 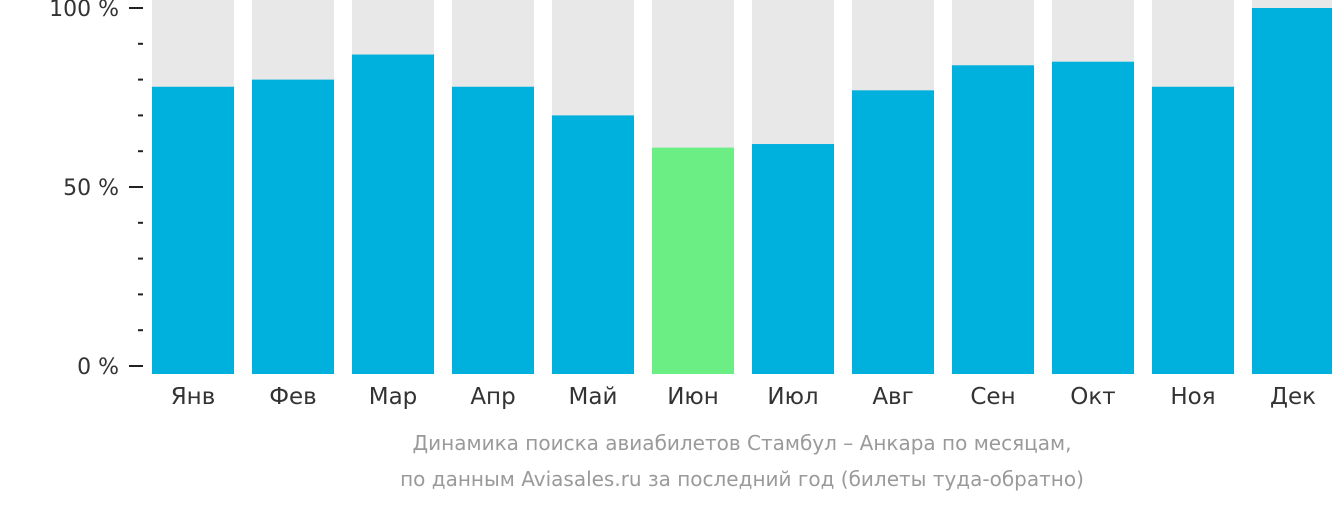 I want to click on x-tick-label: Окт, so click(x=1092, y=397).